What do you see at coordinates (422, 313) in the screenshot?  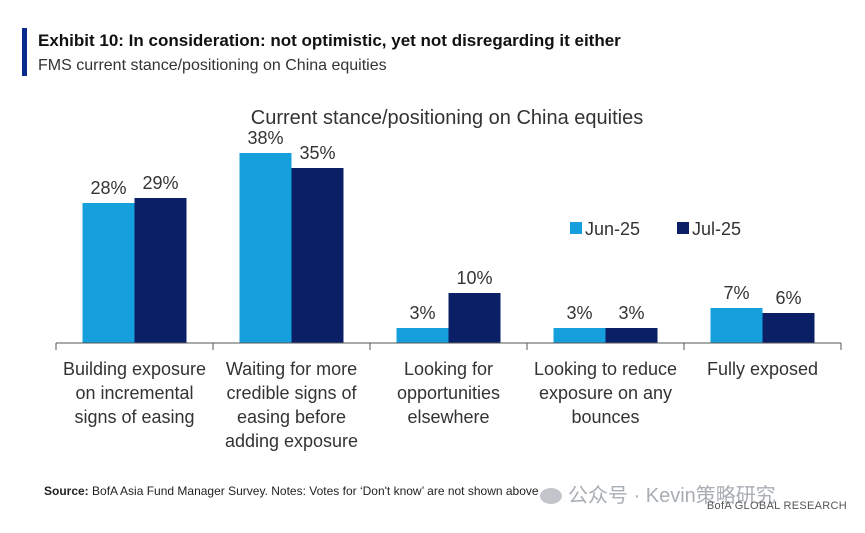 I see `data-label-jun-25-2: 3%` at bounding box center [422, 313].